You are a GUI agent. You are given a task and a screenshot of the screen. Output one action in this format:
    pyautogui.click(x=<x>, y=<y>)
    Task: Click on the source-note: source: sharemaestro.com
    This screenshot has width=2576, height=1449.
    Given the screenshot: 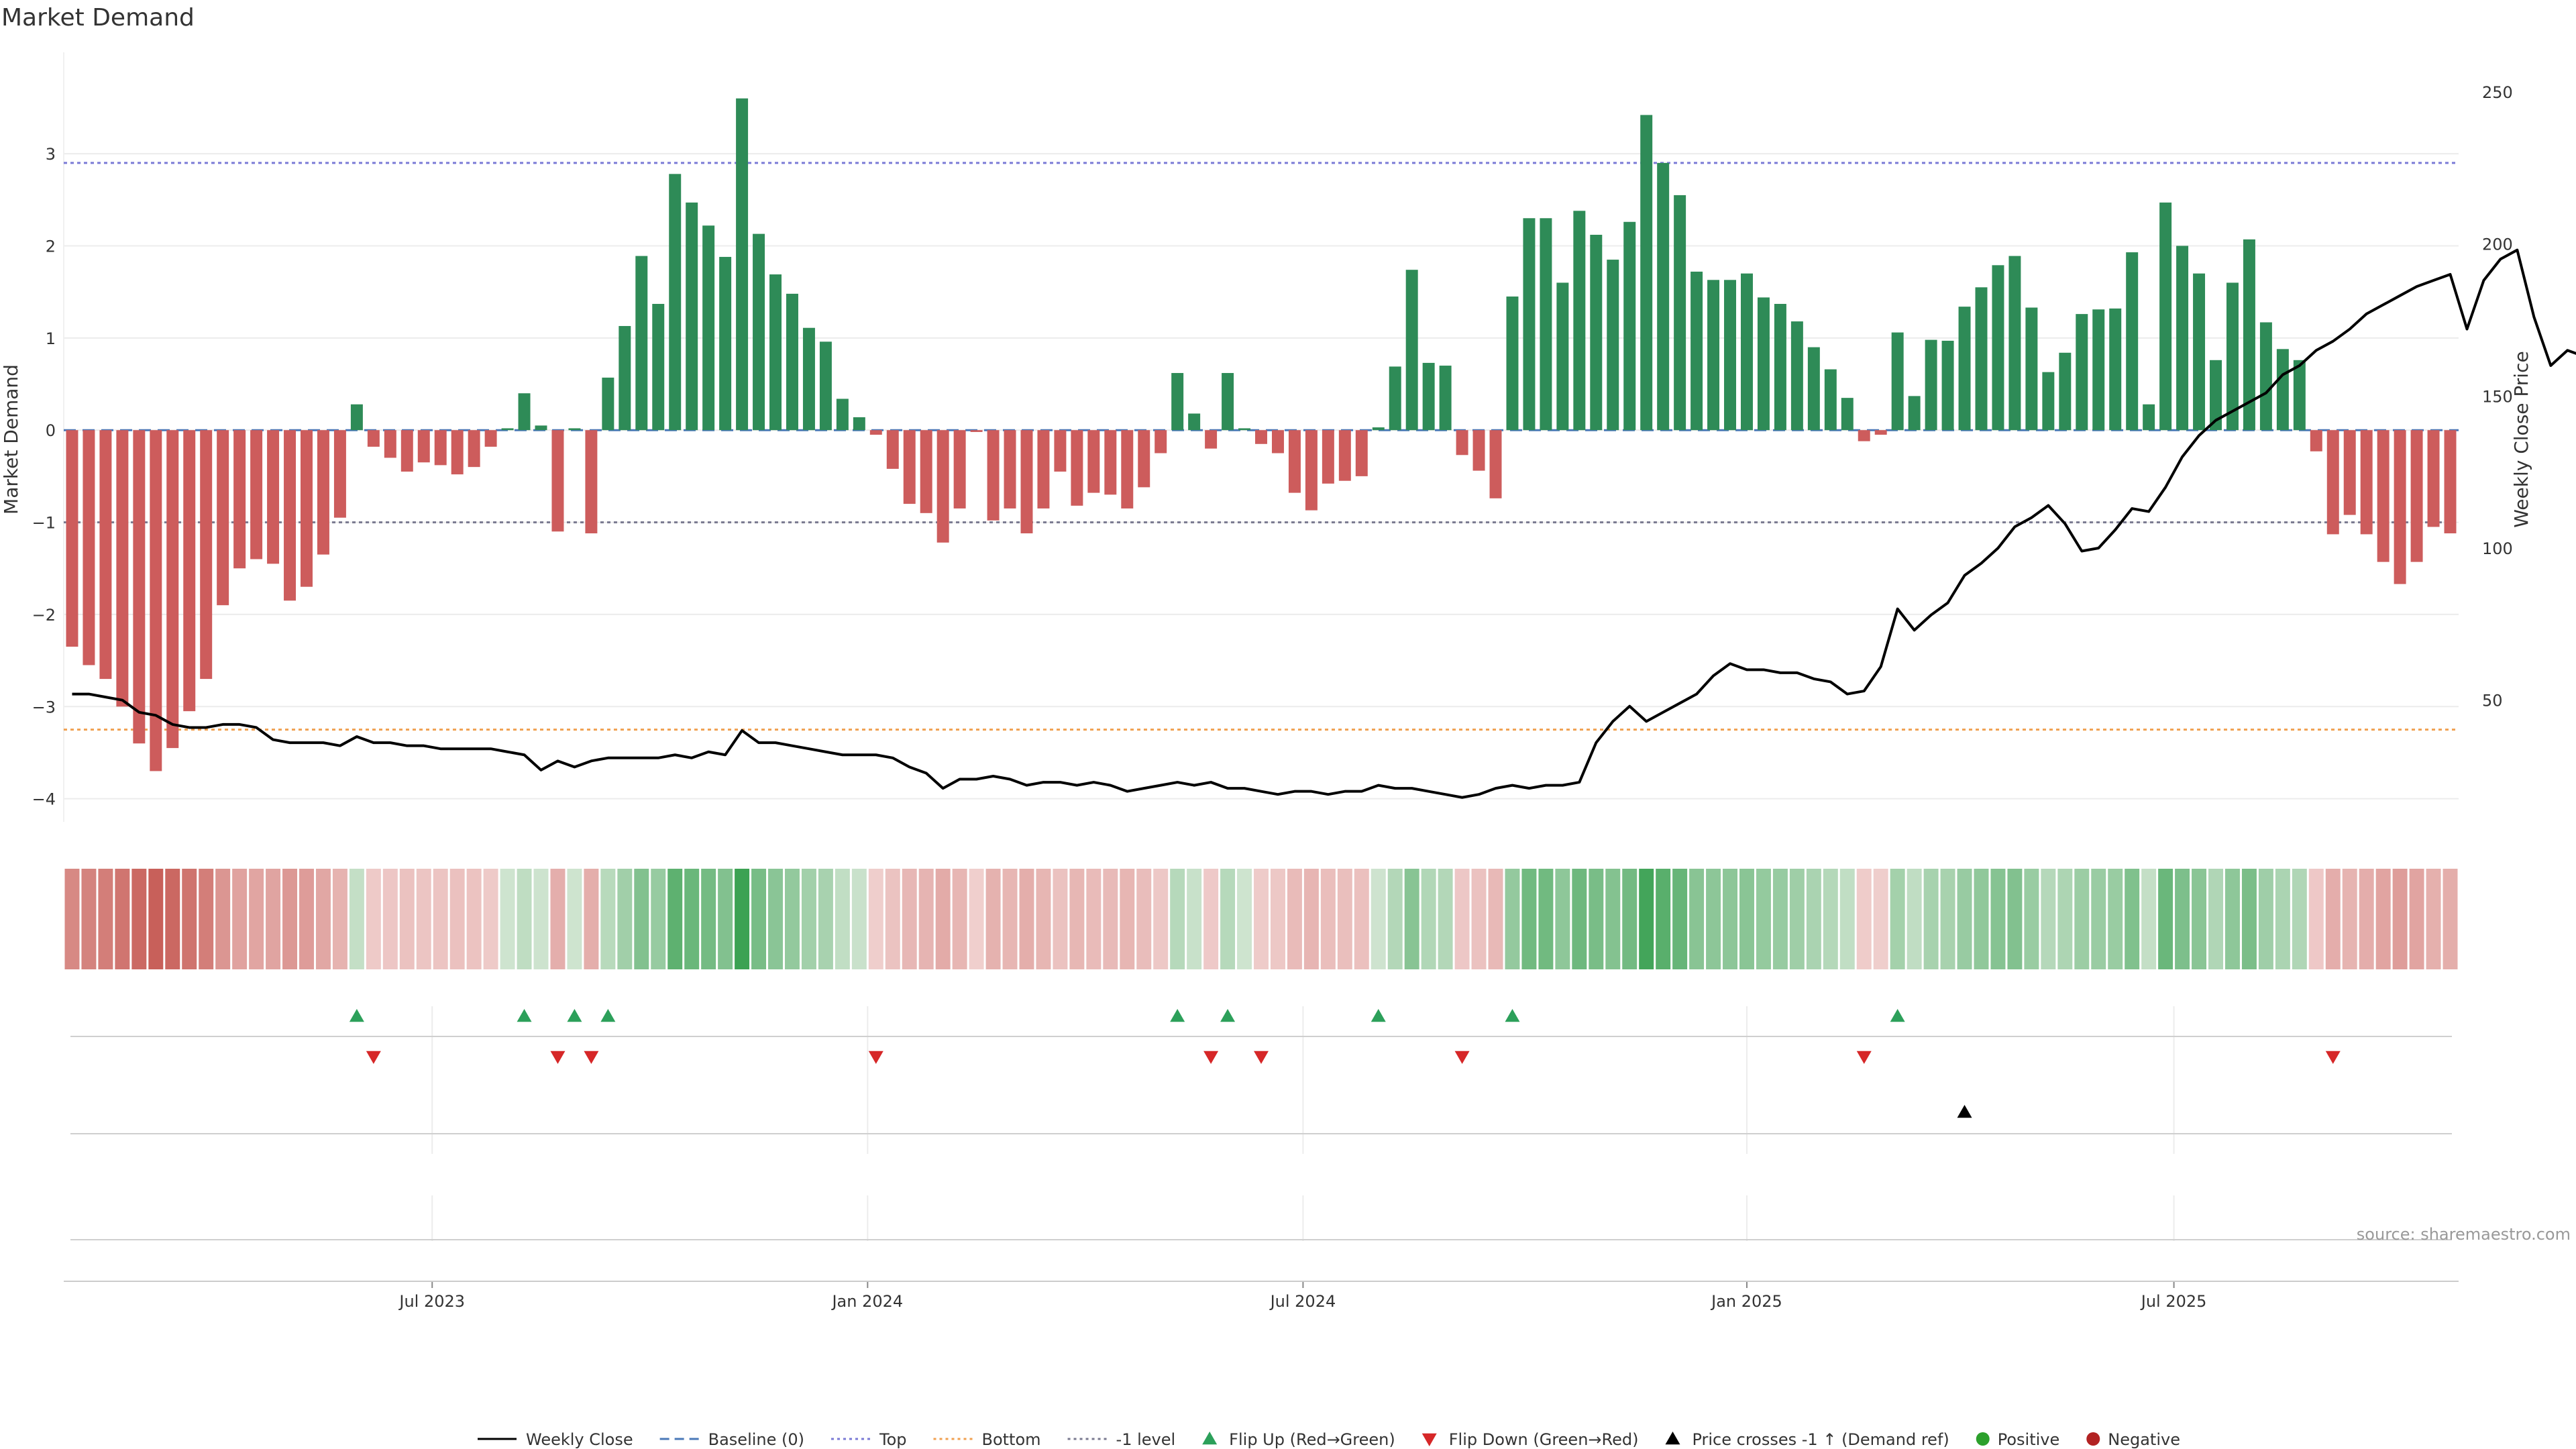 What is the action you would take?
    pyautogui.click(x=2464, y=1234)
    